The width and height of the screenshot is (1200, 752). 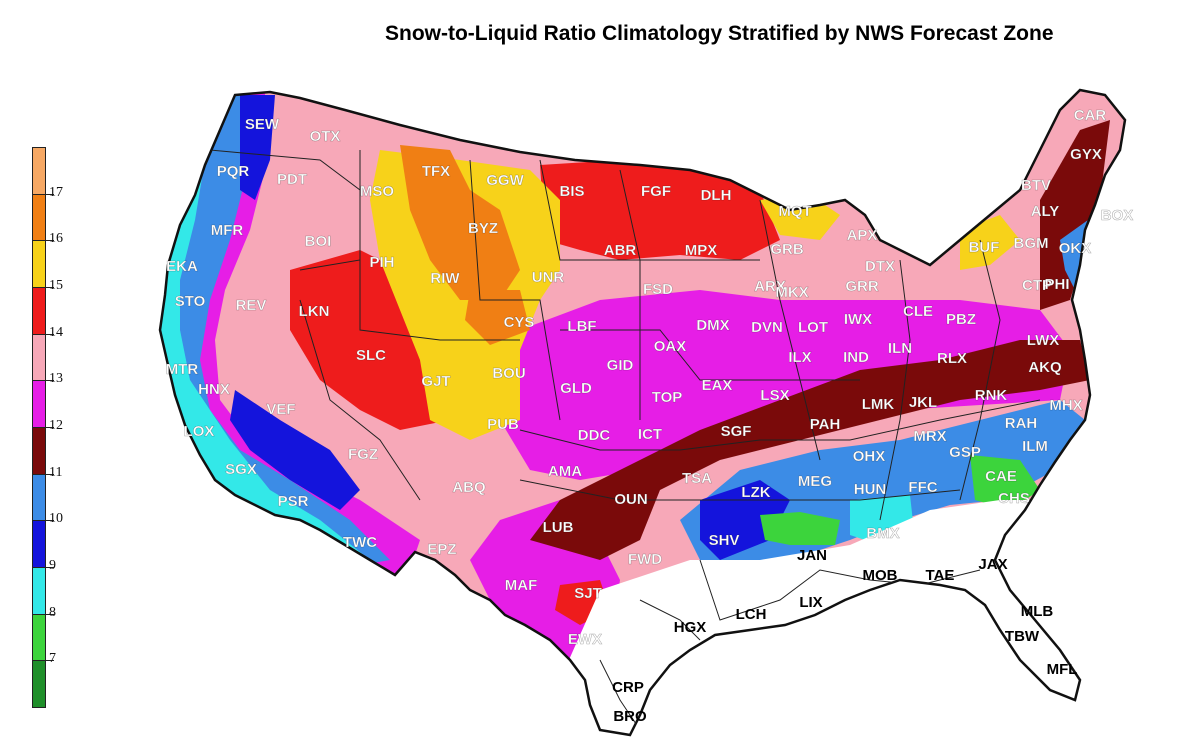 I want to click on office-label-gld: GLD, so click(x=576, y=388).